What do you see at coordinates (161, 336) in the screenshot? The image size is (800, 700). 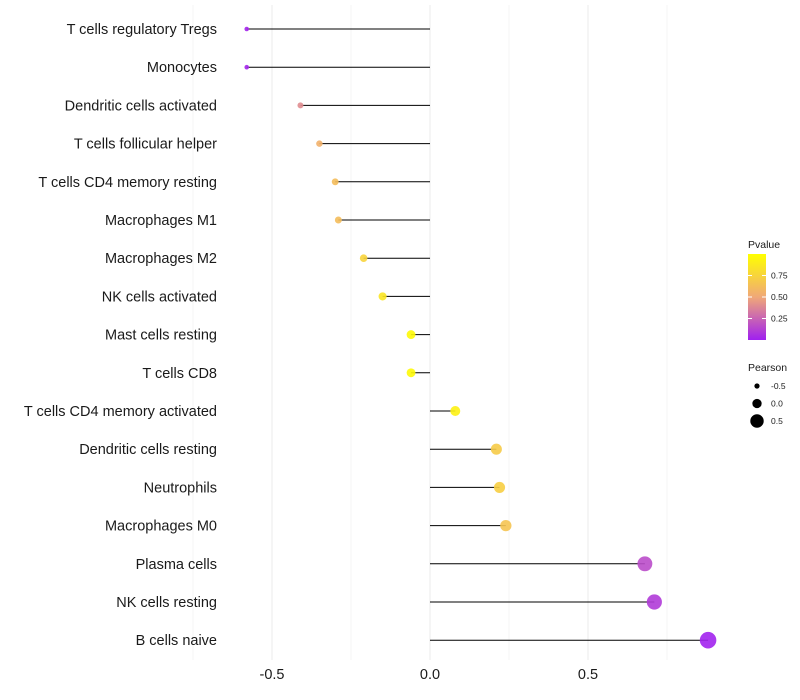 I see `category-label: Mast cells resting` at bounding box center [161, 336].